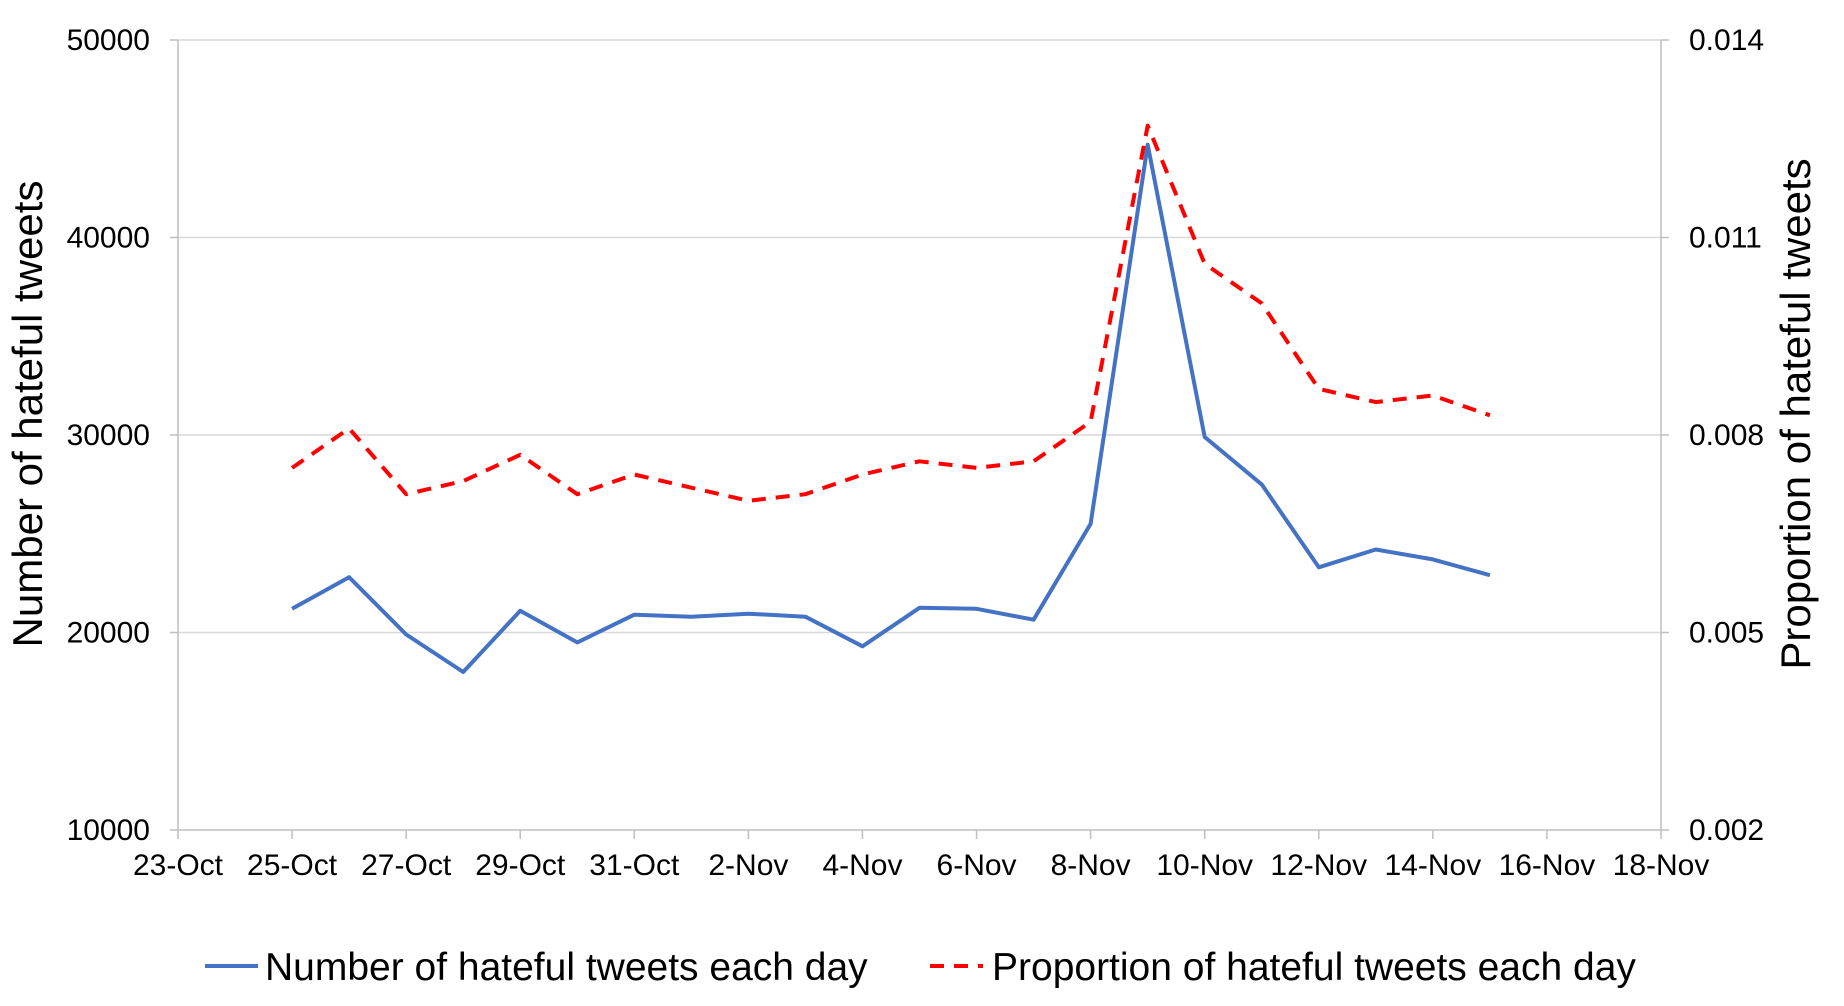  I want to click on left-axis-ticks: 10000 20000 30000 40000 50000, so click(122, 435).